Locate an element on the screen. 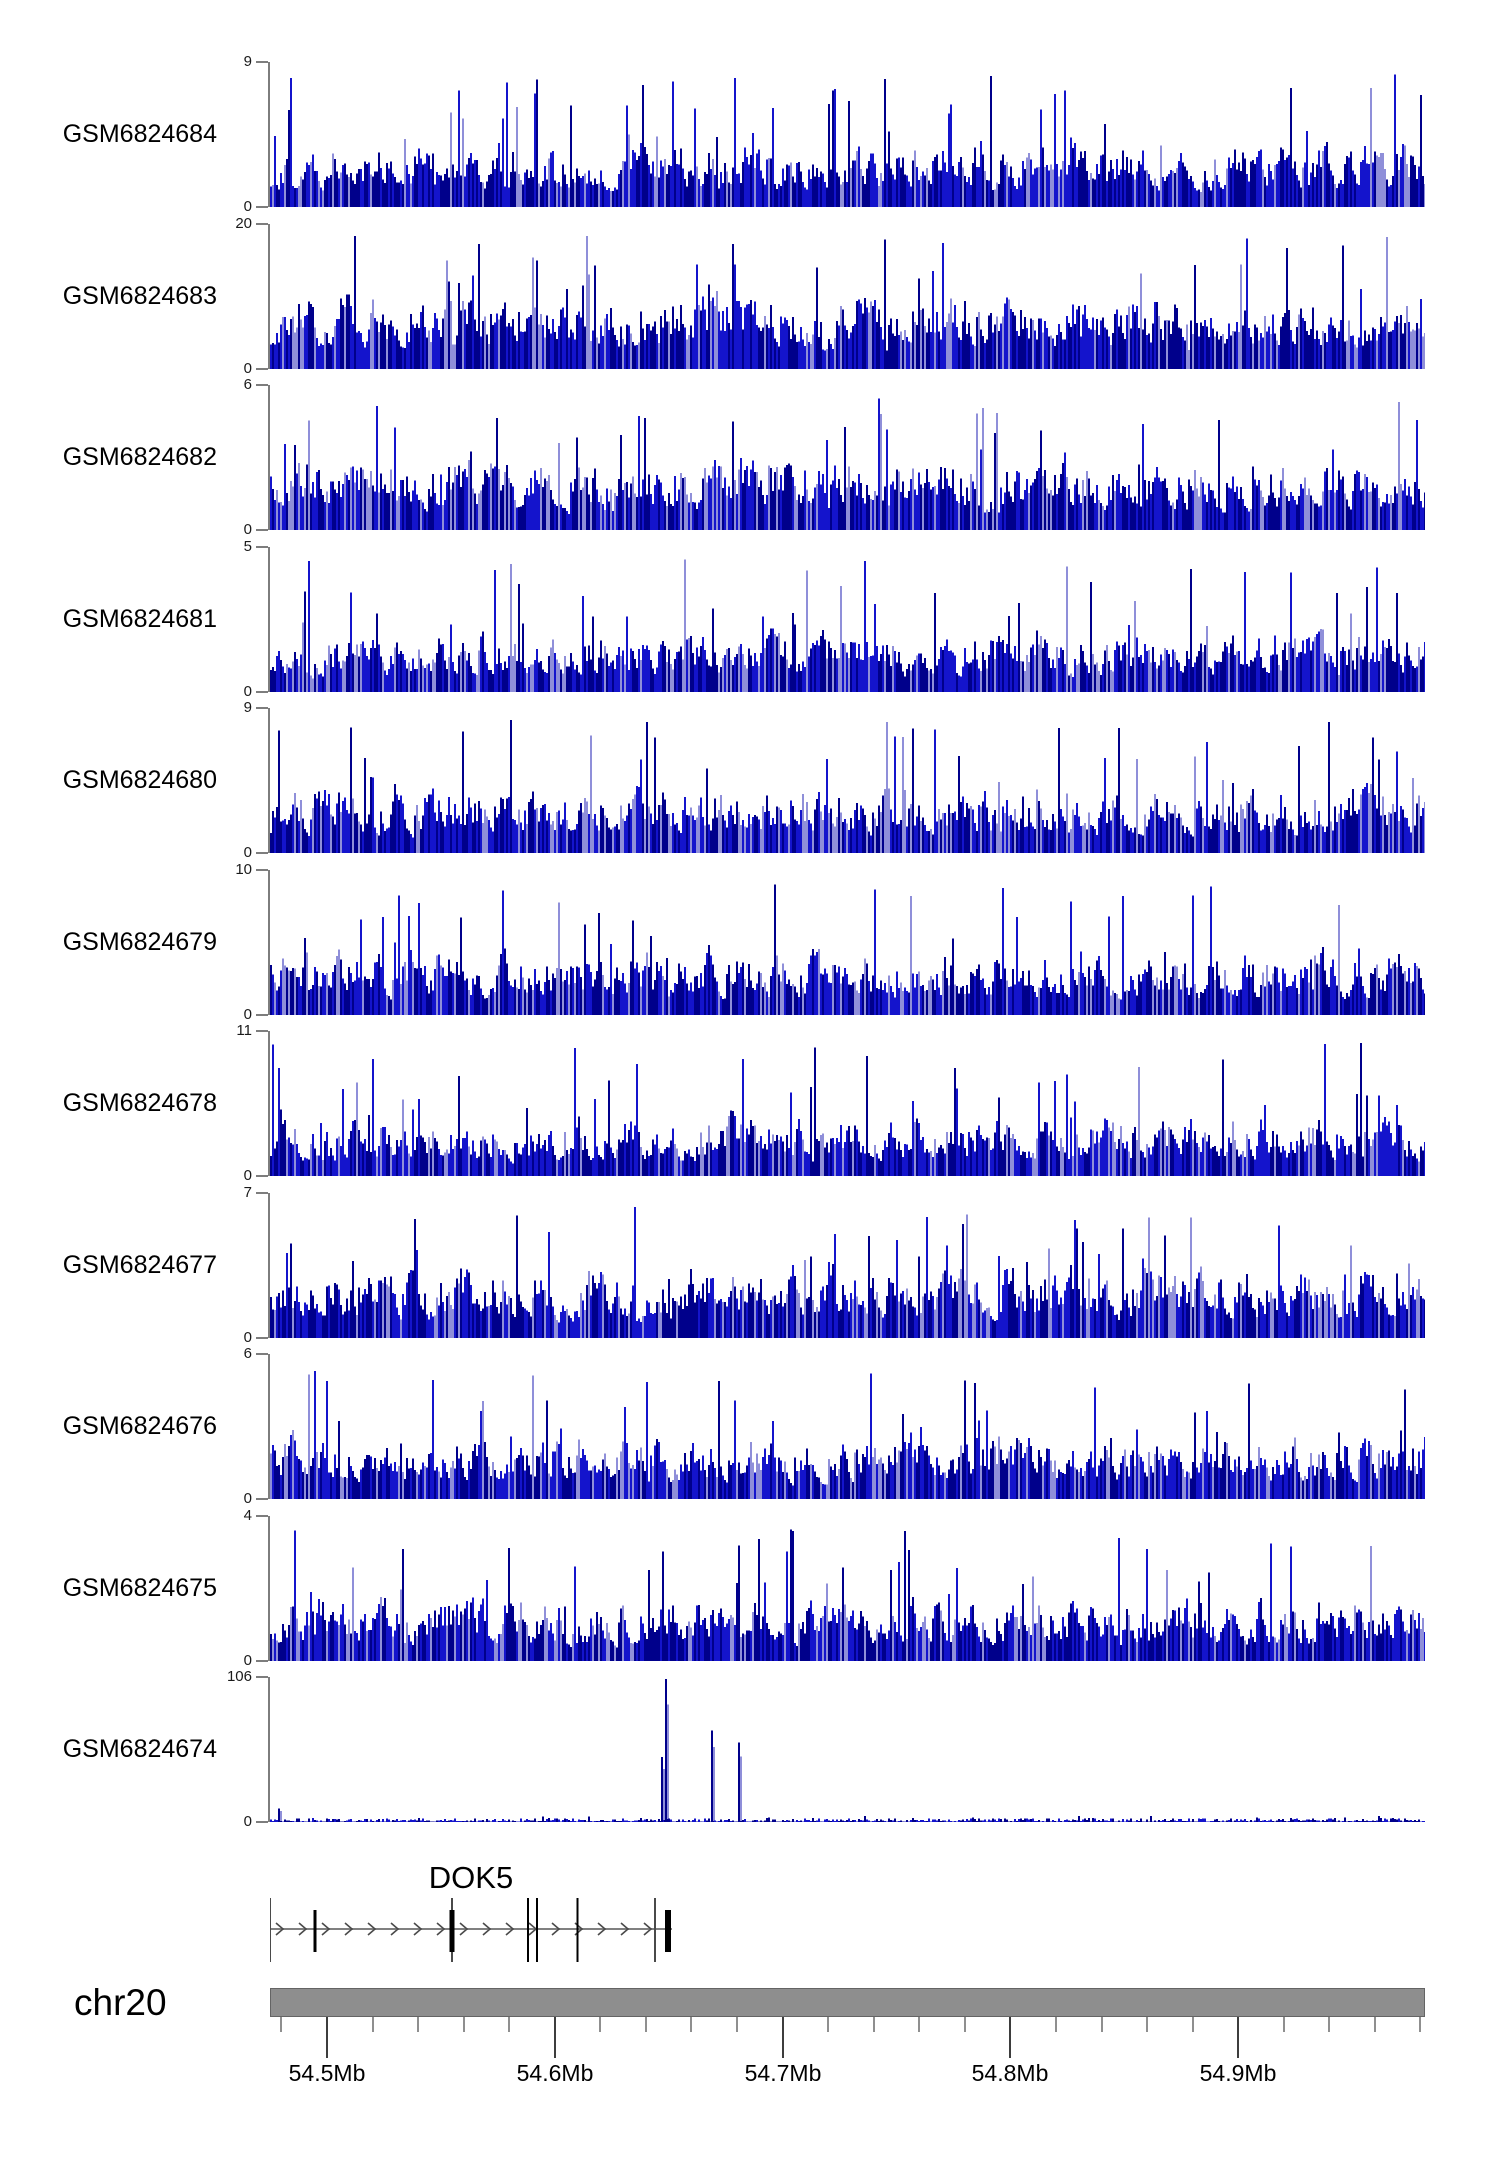 The width and height of the screenshot is (1500, 2170). coverage-track: GSM6824680 9 0 is located at coordinates (750, 780).